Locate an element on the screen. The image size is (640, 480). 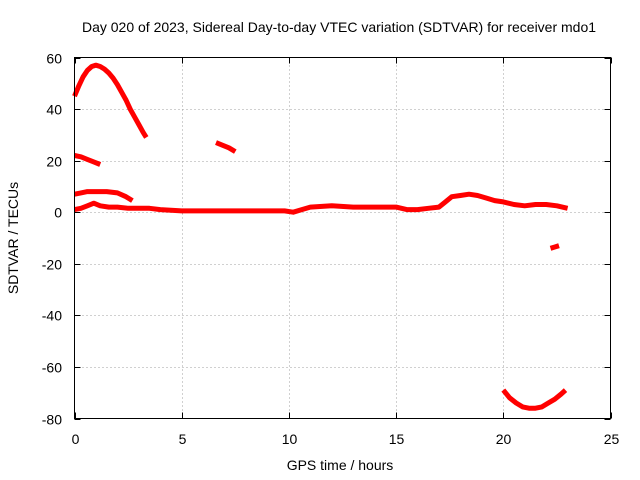
x-tick-label: 10 is located at coordinates (290, 439).